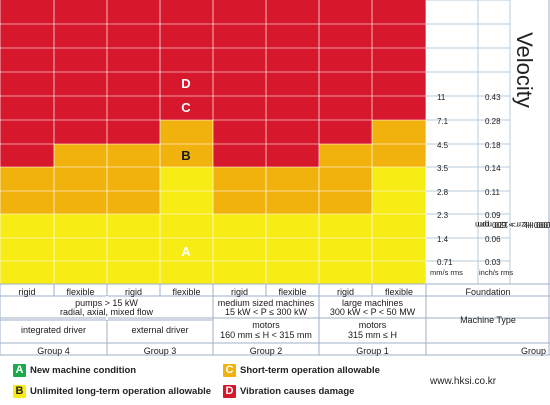 The width and height of the screenshot is (550, 405). Describe the element at coordinates (445, 262) in the screenshot. I see `mm-level-8: 0.71` at that location.